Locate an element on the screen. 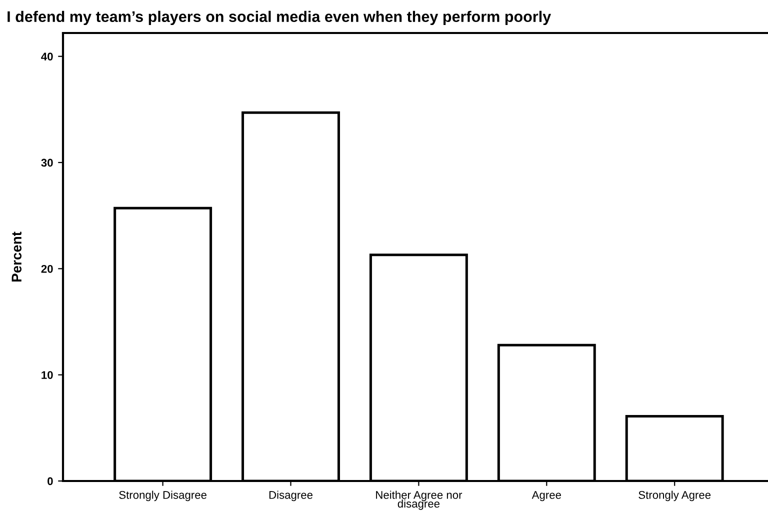 The image size is (768, 514). x-tick-label: Strongly Agree is located at coordinates (674, 496).